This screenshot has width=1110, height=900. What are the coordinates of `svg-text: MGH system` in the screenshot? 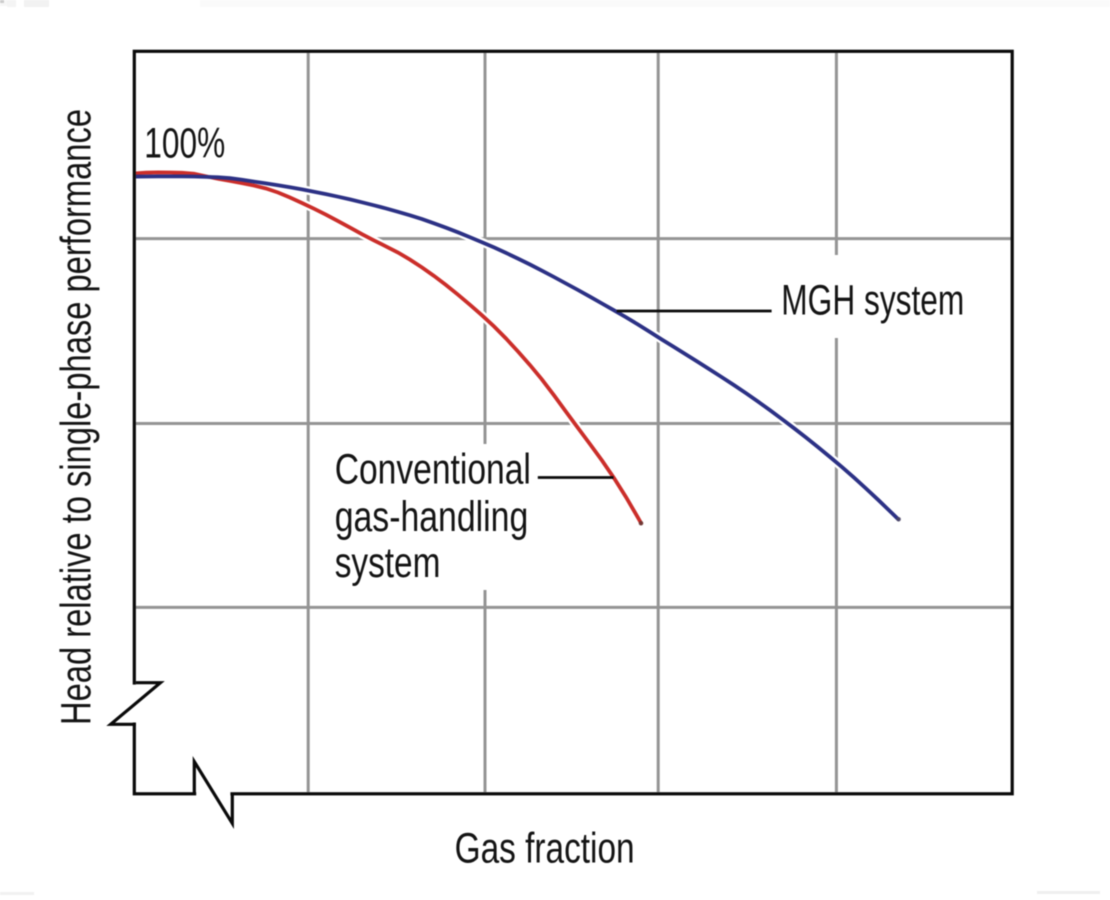 It's located at (872, 300).